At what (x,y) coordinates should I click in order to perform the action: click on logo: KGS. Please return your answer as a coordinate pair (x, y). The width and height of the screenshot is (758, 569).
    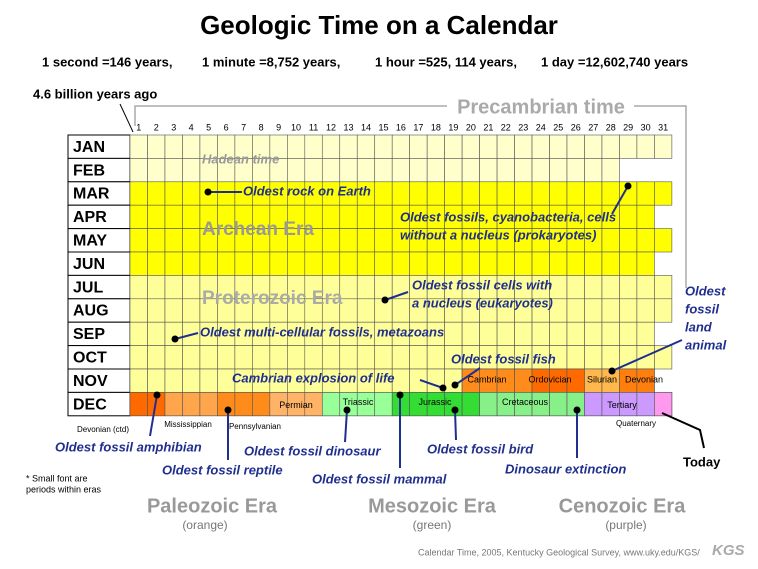
    Looking at the image, I should click on (728, 550).